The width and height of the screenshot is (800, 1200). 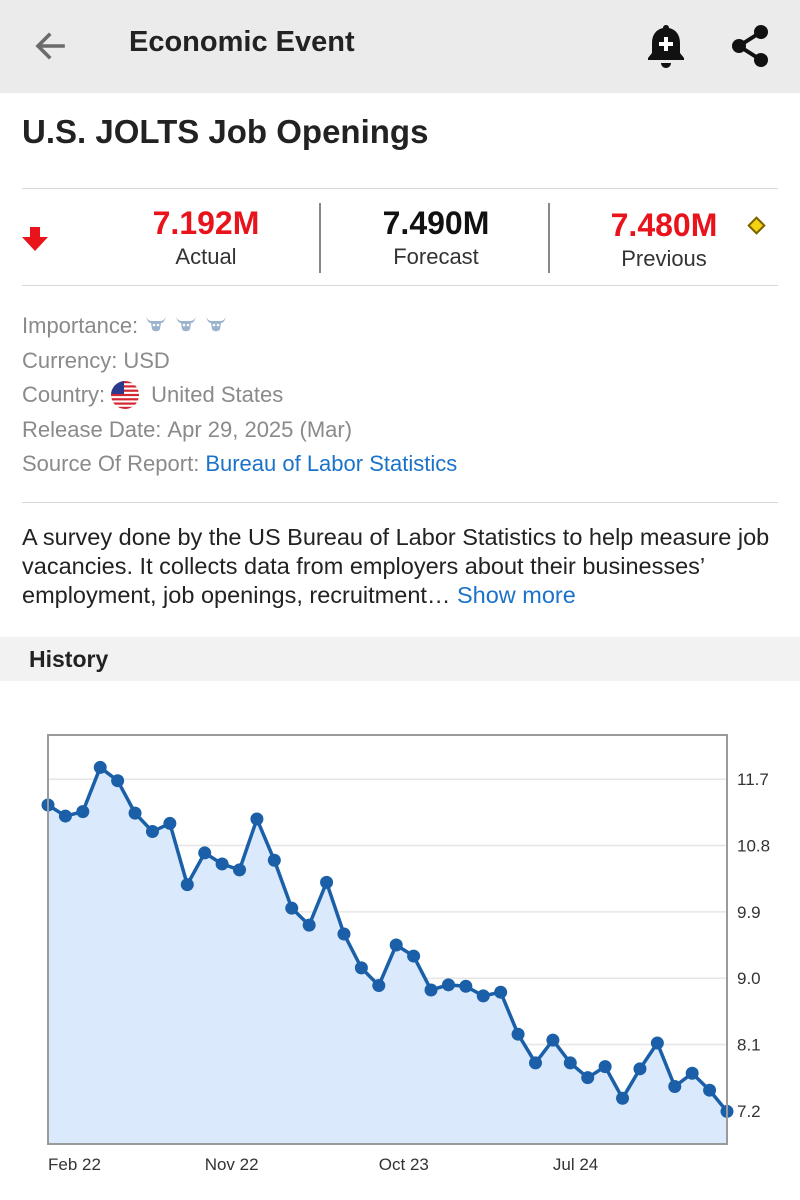 I want to click on previous-label: Previous, so click(x=664, y=258).